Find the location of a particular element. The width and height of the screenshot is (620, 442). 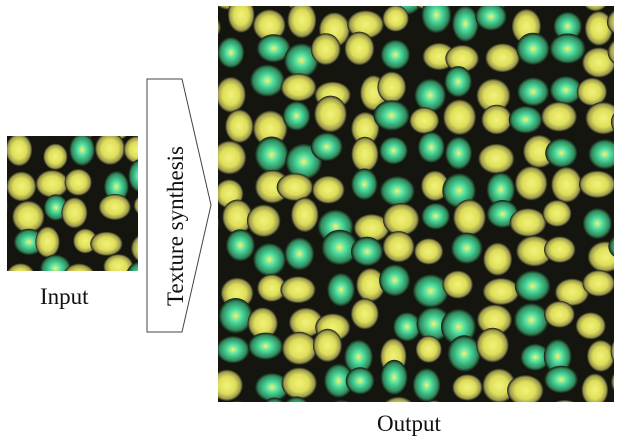

input-caption: Input is located at coordinates (64, 296).